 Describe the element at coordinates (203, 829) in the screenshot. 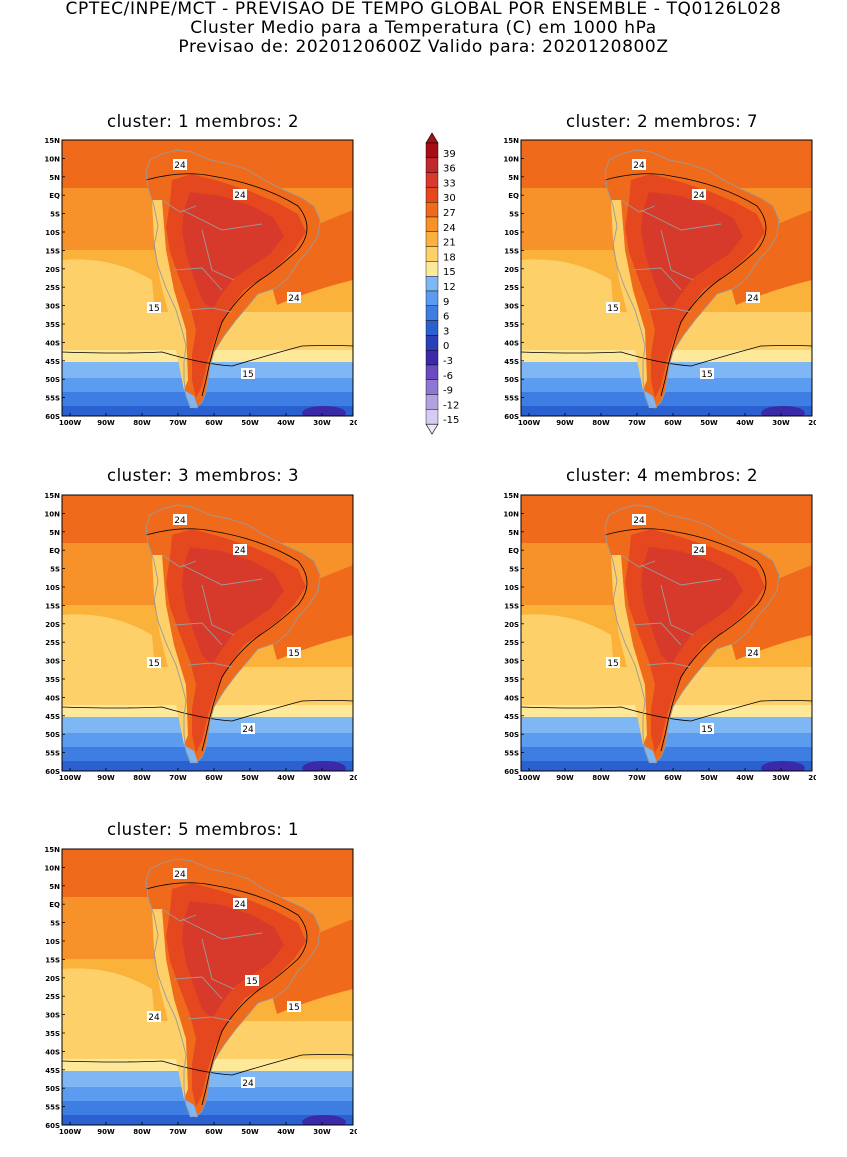

I see `cluster-5-title: cluster: 5 membros: 1` at that location.